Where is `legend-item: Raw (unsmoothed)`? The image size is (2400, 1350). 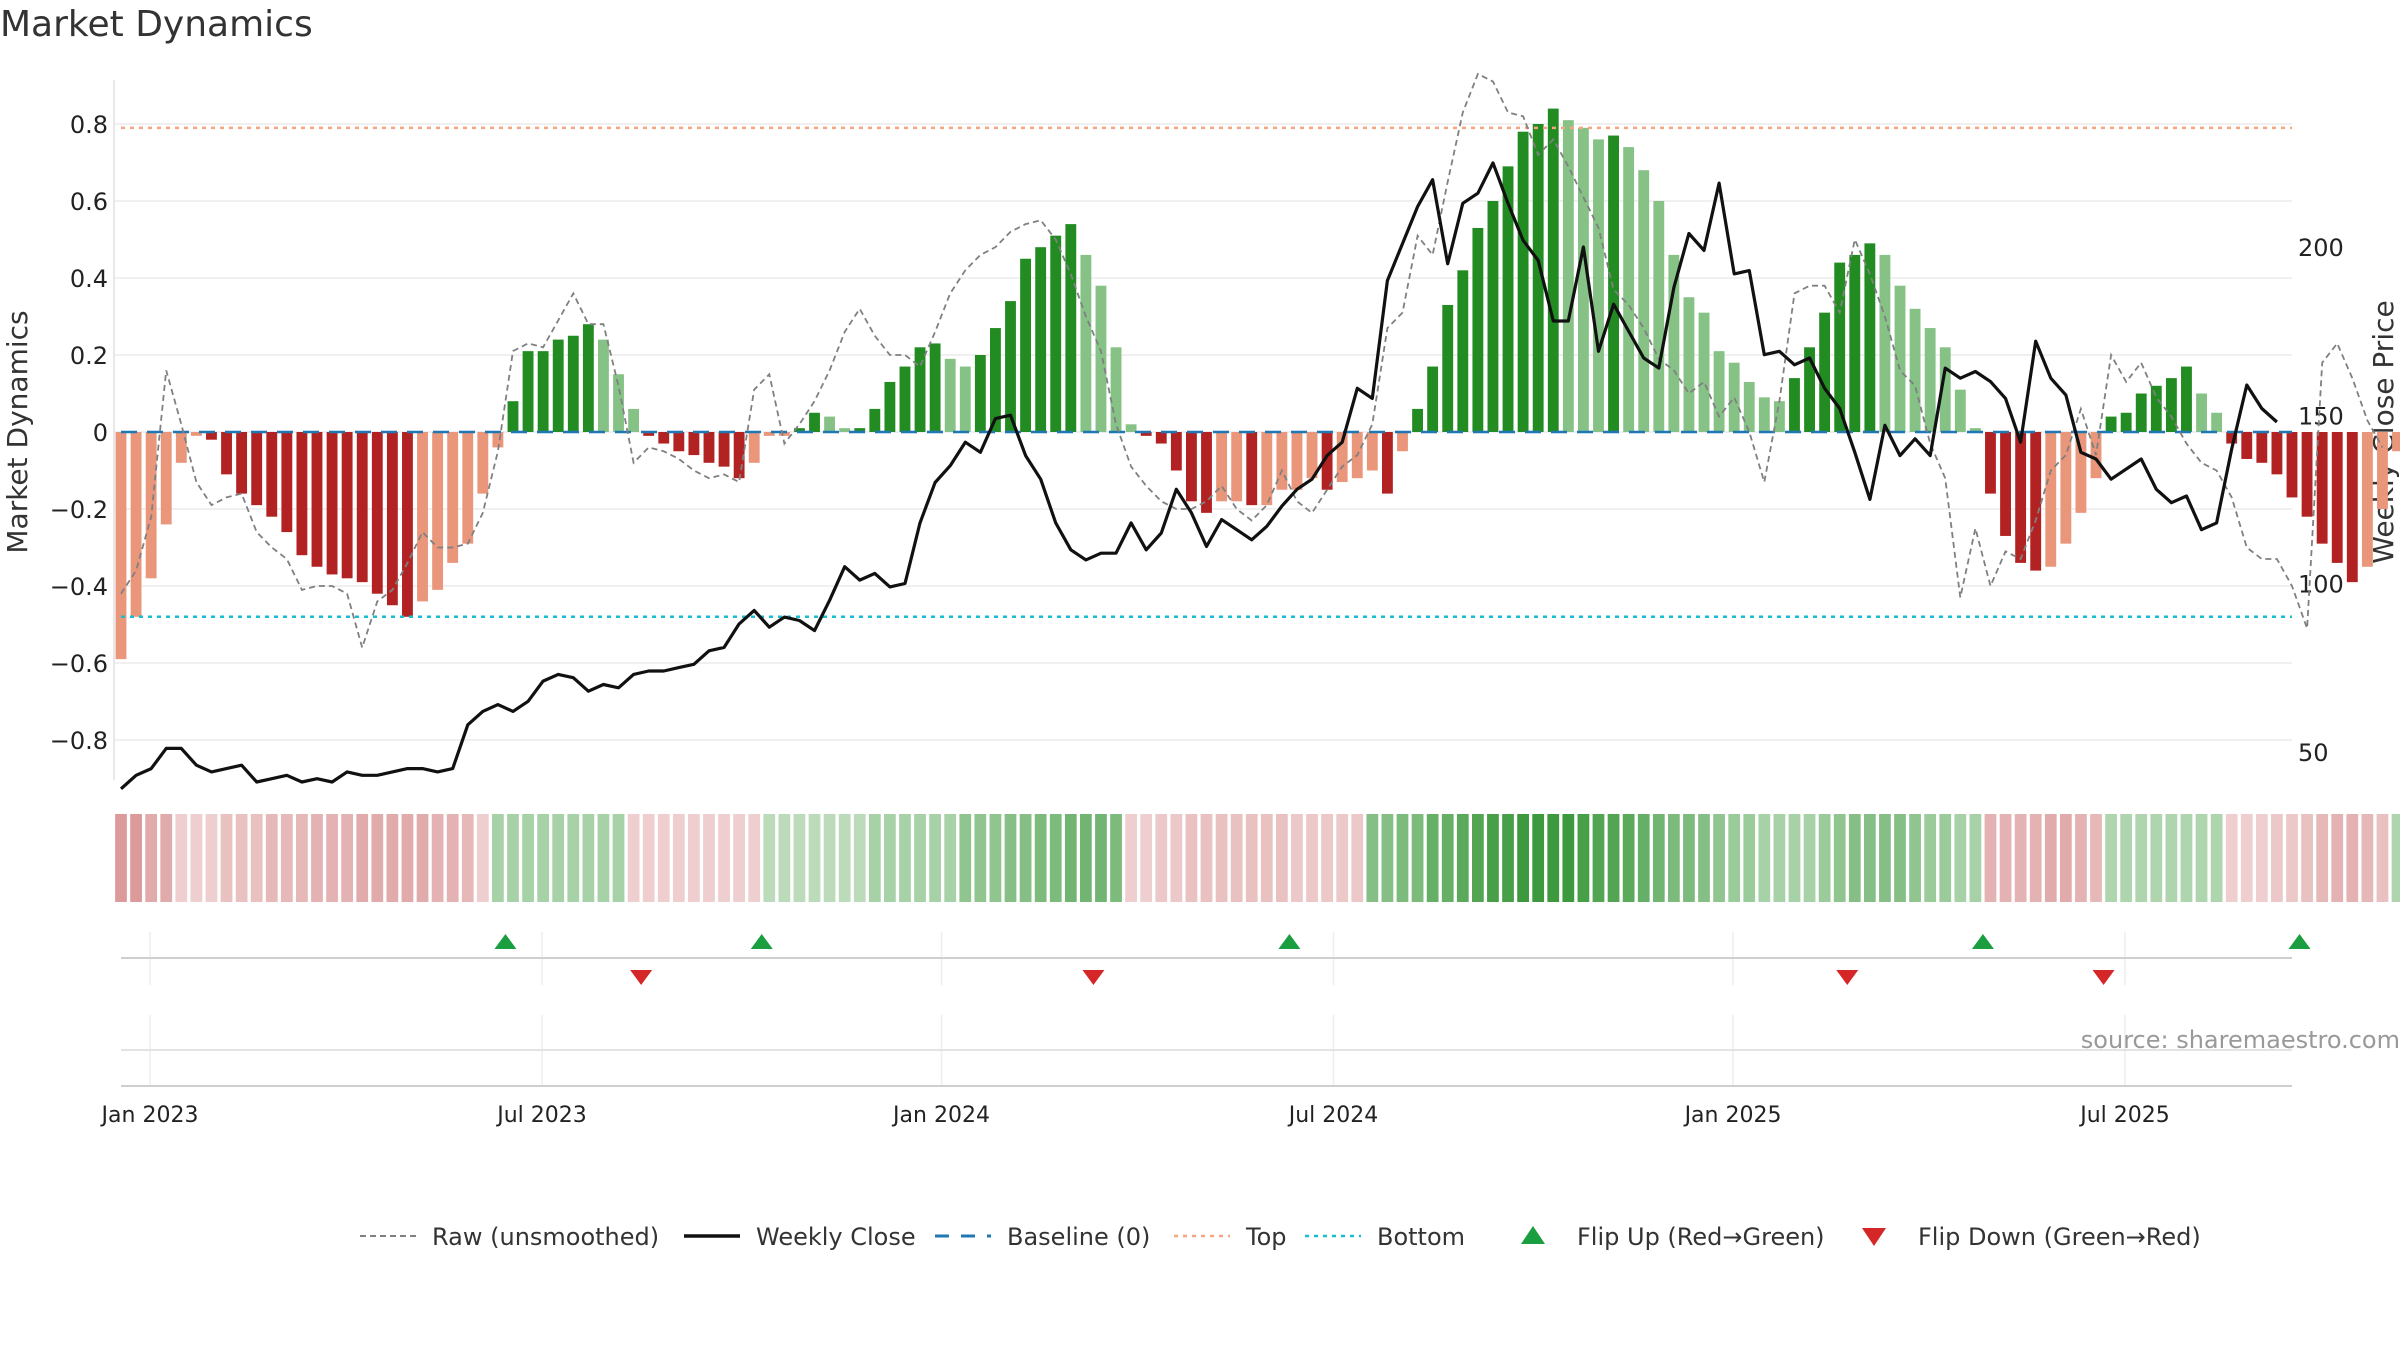
legend-item: Raw (unsmoothed) is located at coordinates (509, 1237).